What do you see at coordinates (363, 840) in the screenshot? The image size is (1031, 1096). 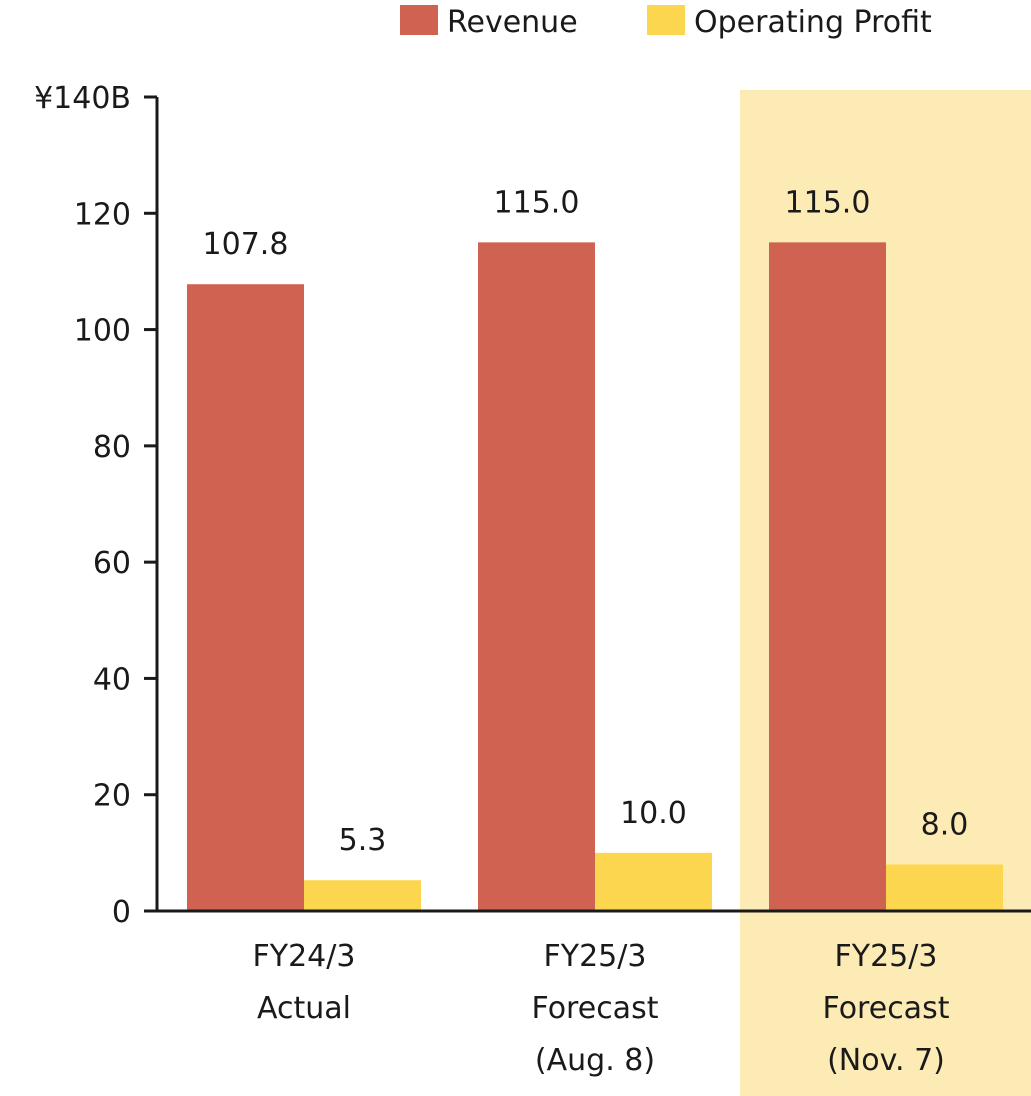 I see `data-label: 5.3` at bounding box center [363, 840].